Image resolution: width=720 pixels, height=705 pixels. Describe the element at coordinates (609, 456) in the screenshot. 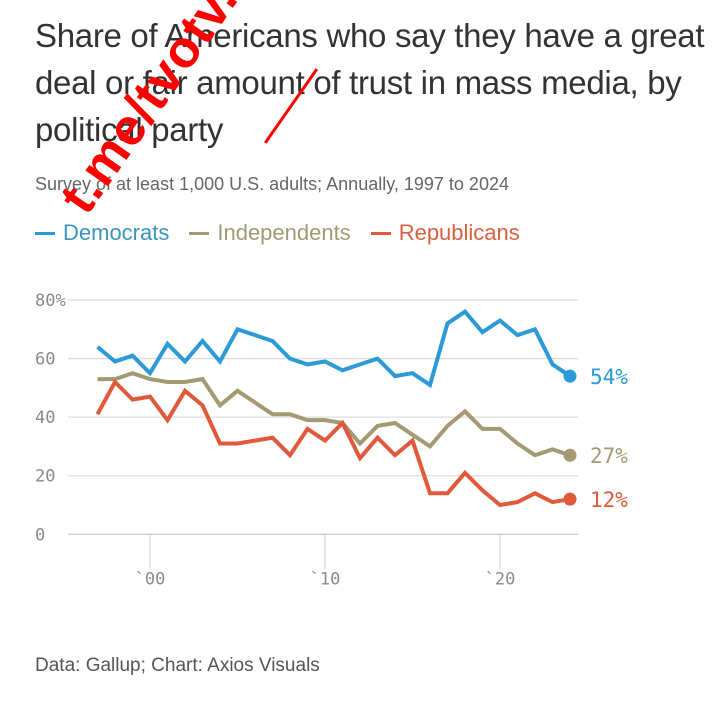

I see `end-label-independents: 27%` at that location.